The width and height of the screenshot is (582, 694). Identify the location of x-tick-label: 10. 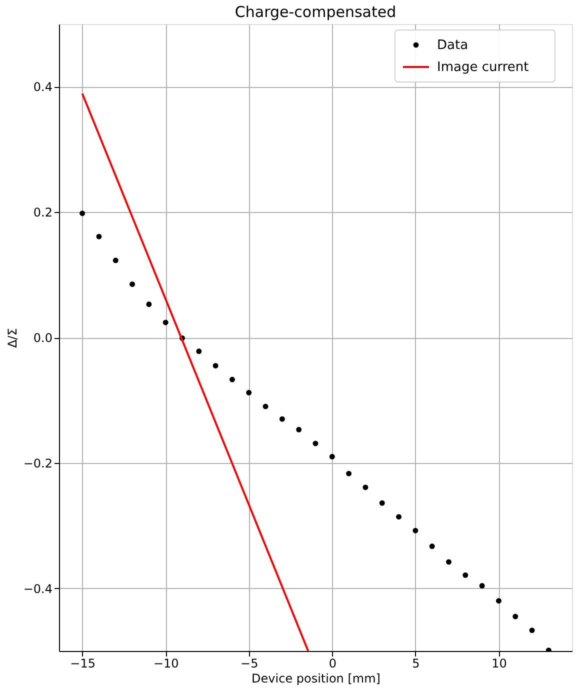
(499, 663).